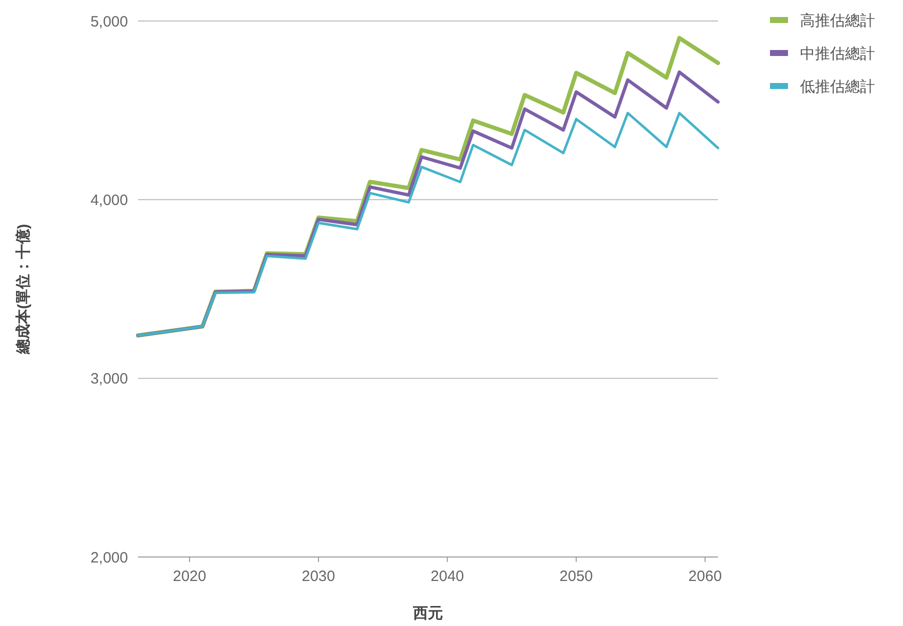  I want to click on y-tick-label: 5,000, so click(109, 21).